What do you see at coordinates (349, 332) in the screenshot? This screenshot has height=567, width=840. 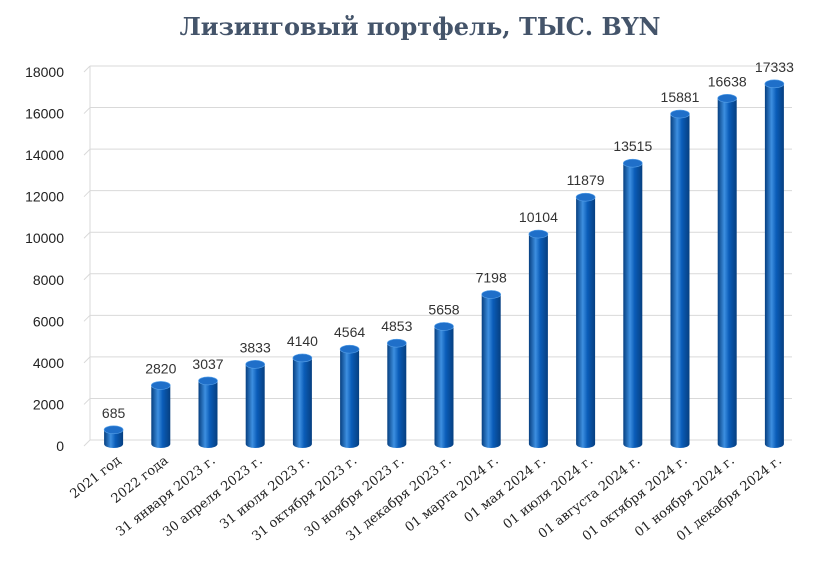 I see `data-label: 4564` at bounding box center [349, 332].